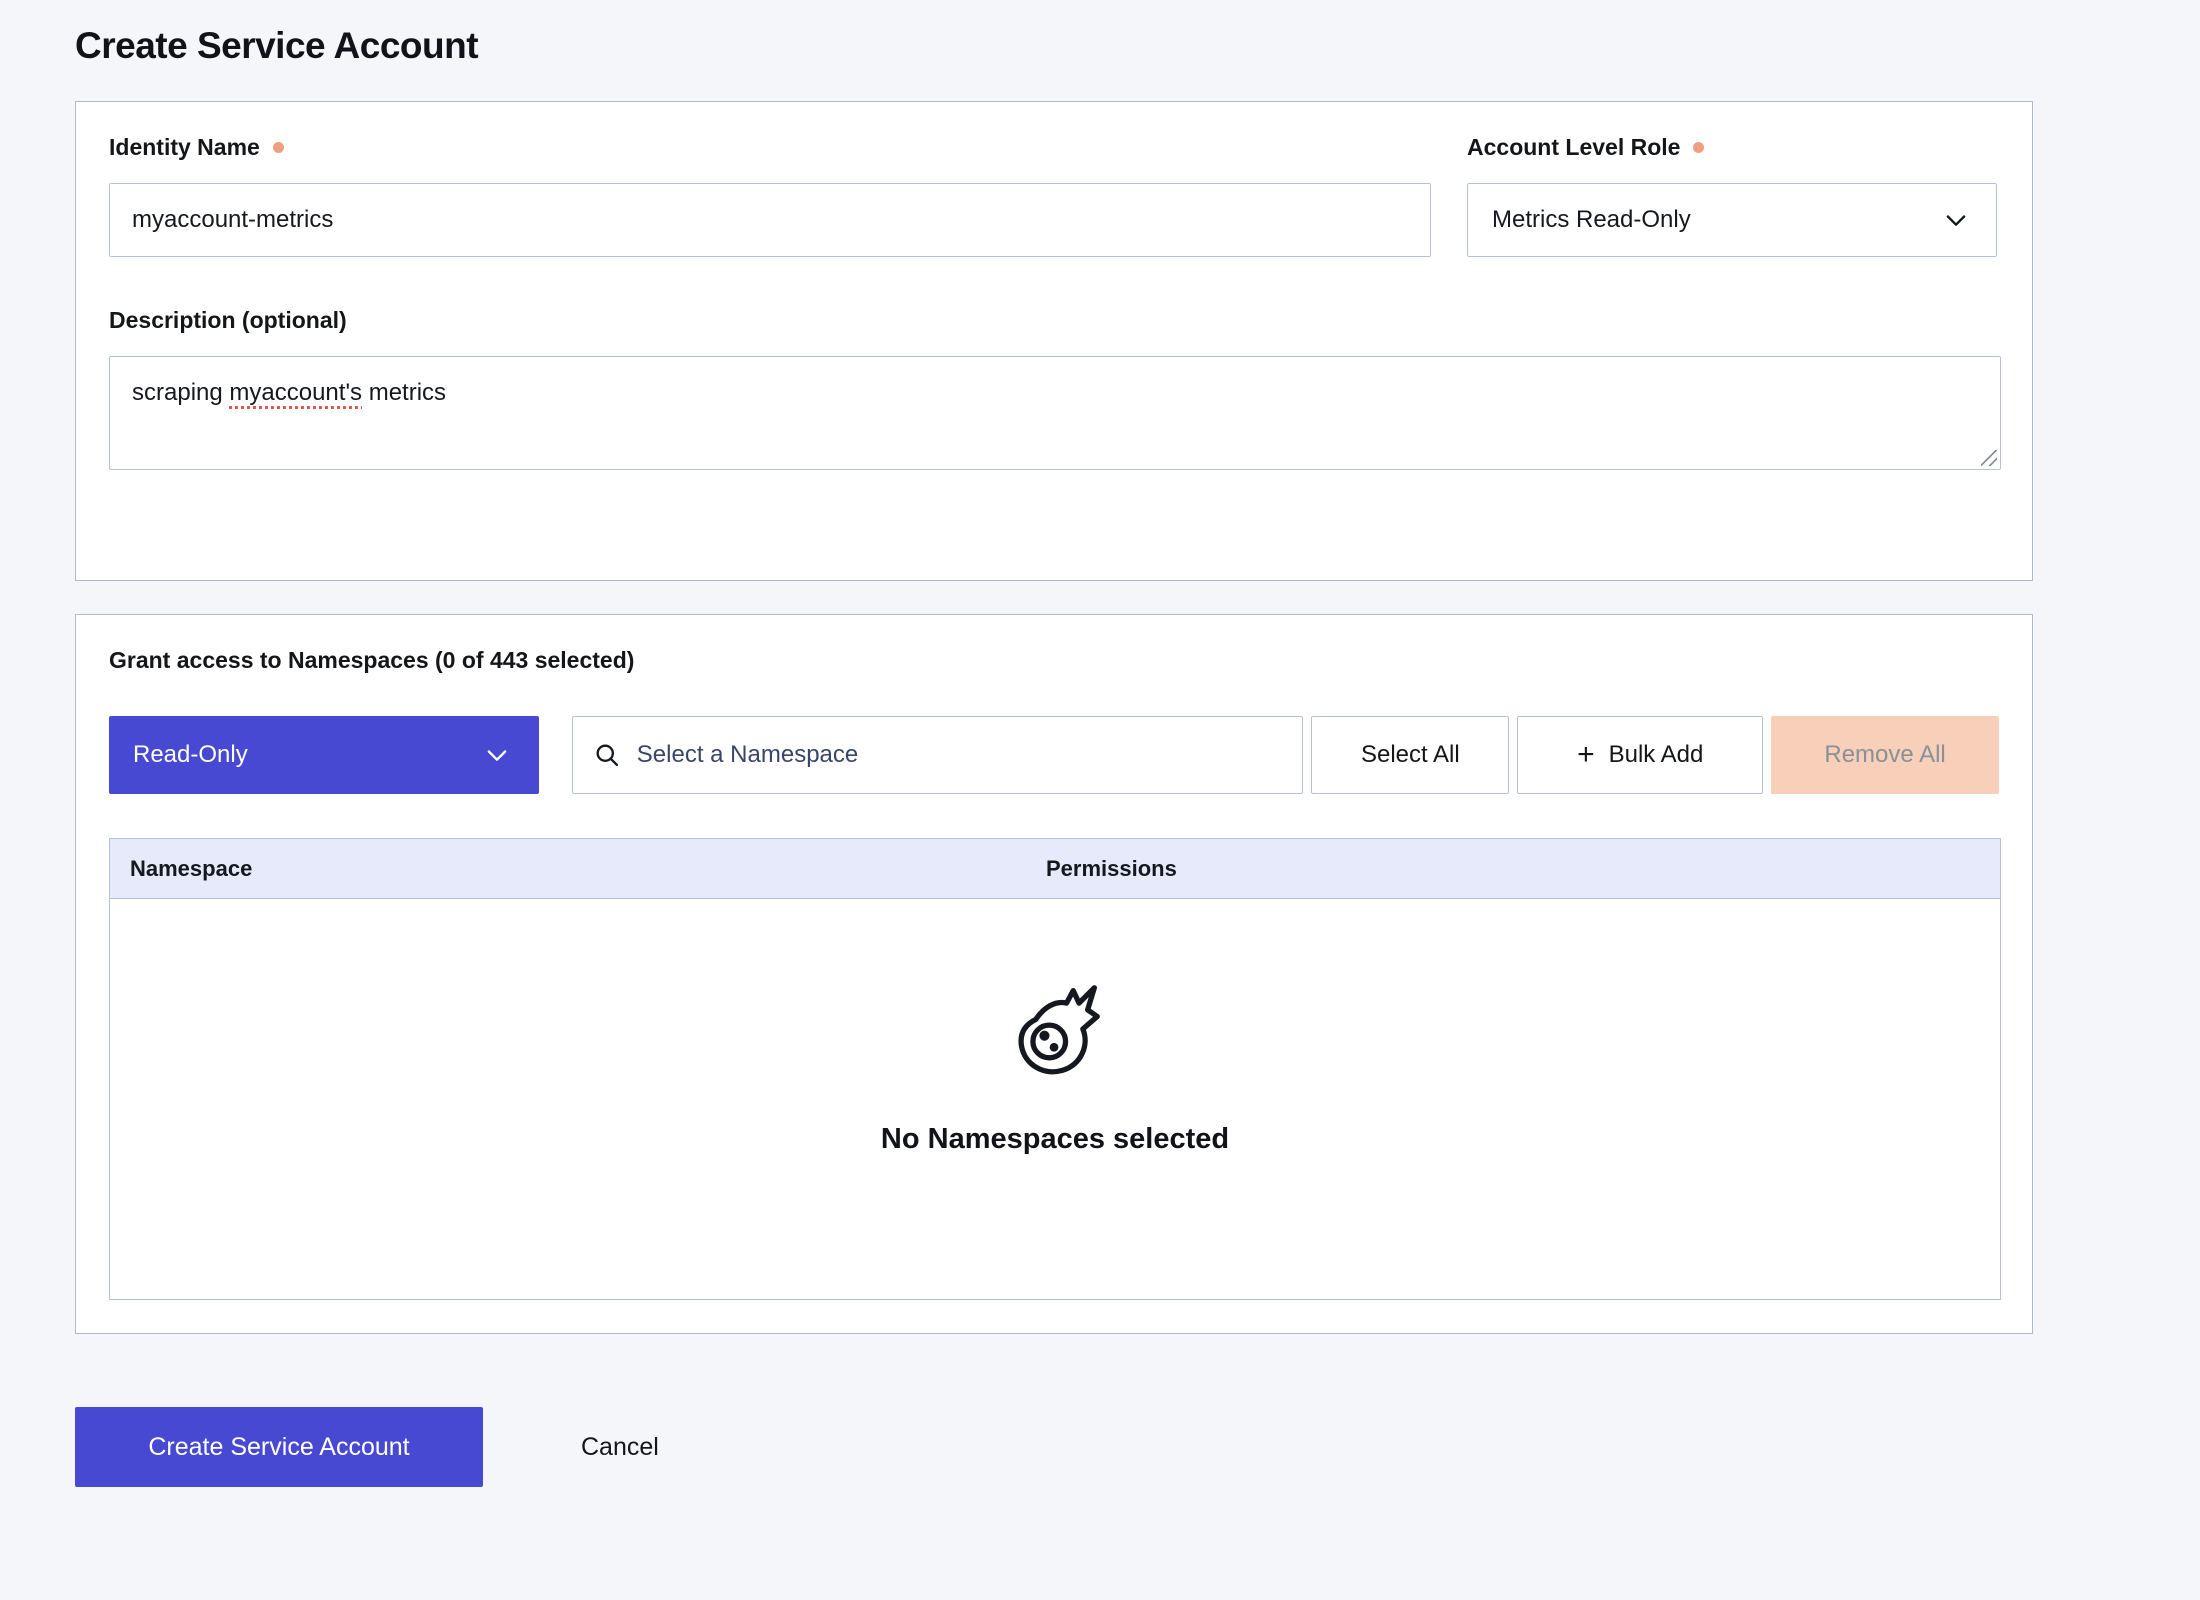  I want to click on description-textarea: scraping myaccount's metrics, so click(1055, 413).